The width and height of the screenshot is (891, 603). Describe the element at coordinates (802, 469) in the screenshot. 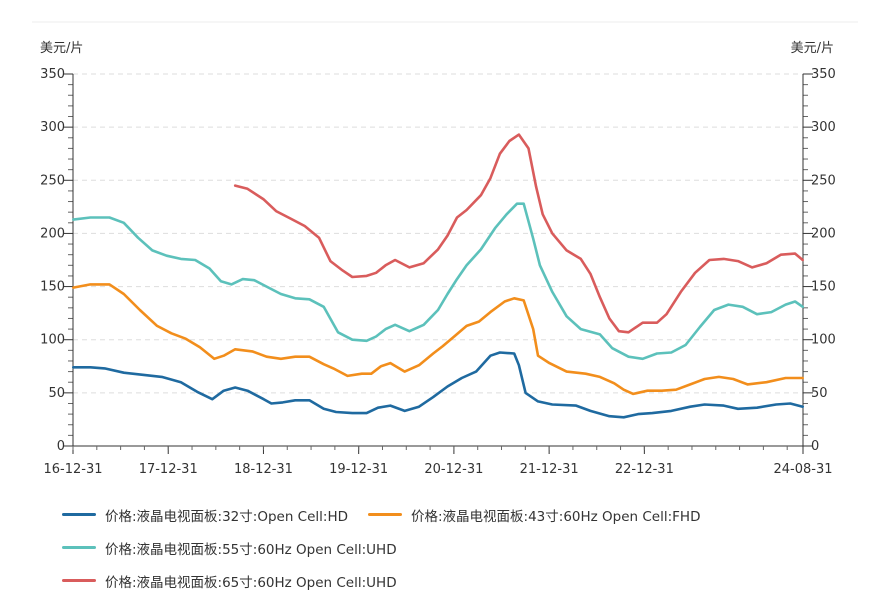

I see `x-tick-label: 24-08-31` at that location.